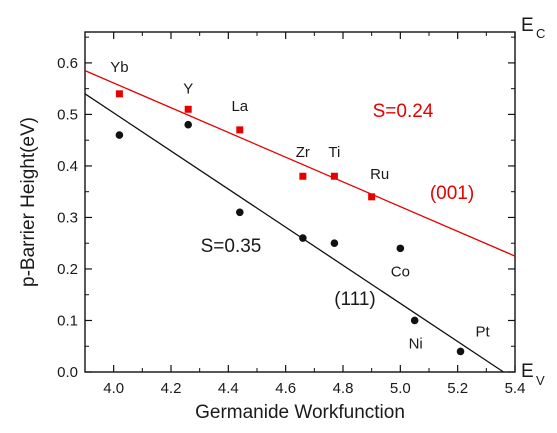 The height and width of the screenshot is (433, 557). I want to click on series-label-red: (001), so click(452, 193).